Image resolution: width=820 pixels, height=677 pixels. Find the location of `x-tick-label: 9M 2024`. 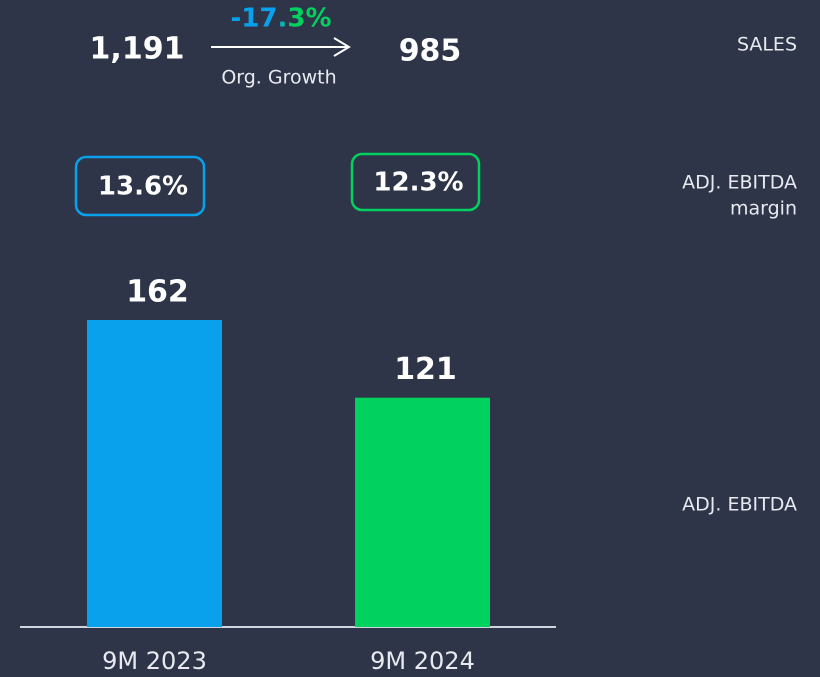

x-tick-label: 9M 2024 is located at coordinates (422, 661).